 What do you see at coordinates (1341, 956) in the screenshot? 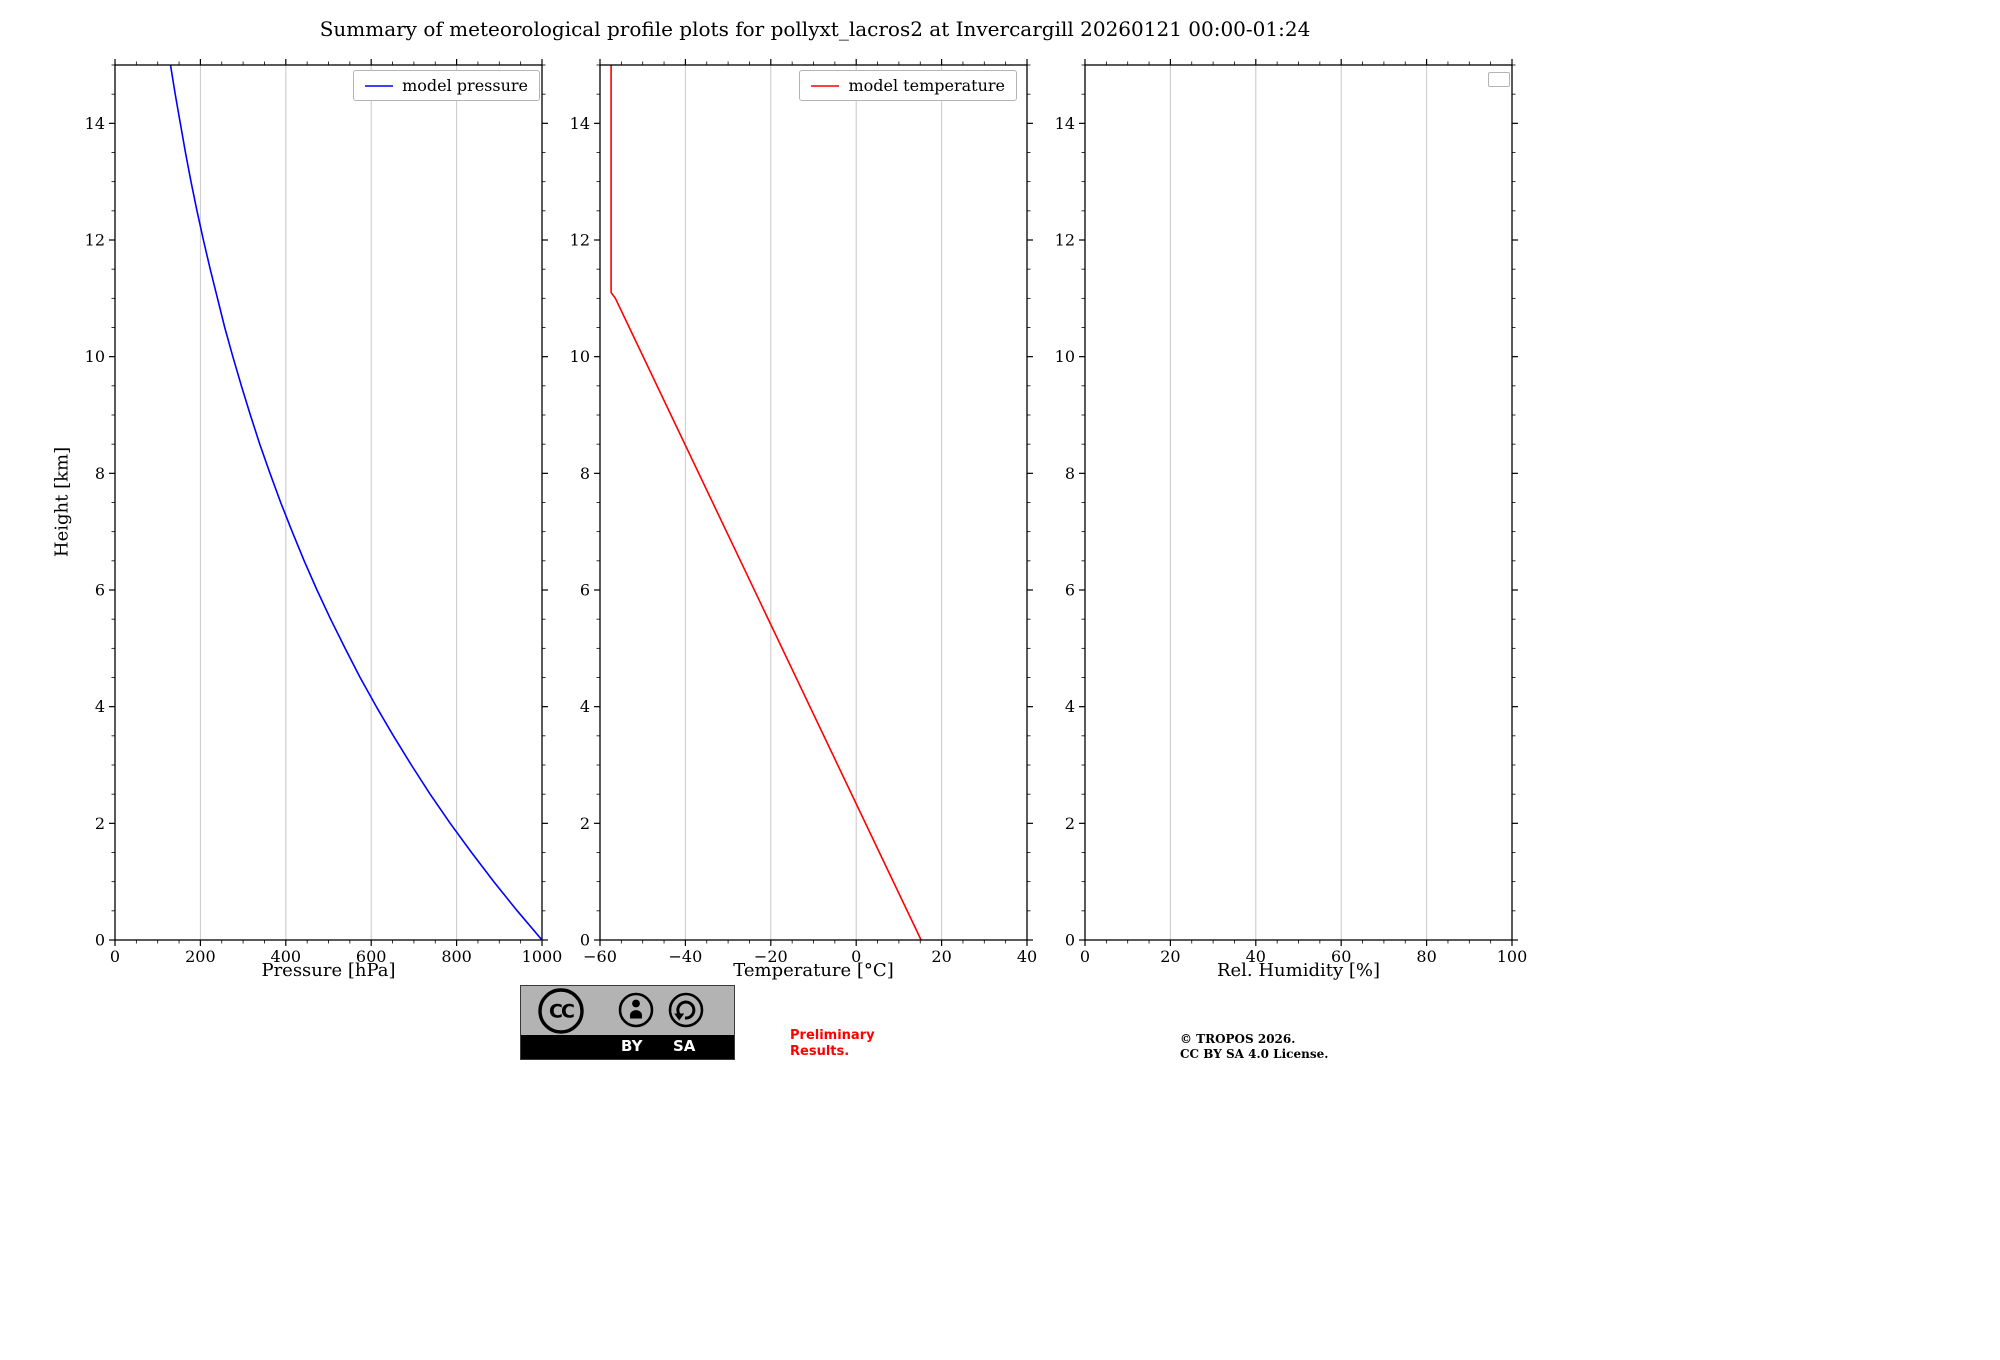
I see `svg-text: 60` at bounding box center [1341, 956].